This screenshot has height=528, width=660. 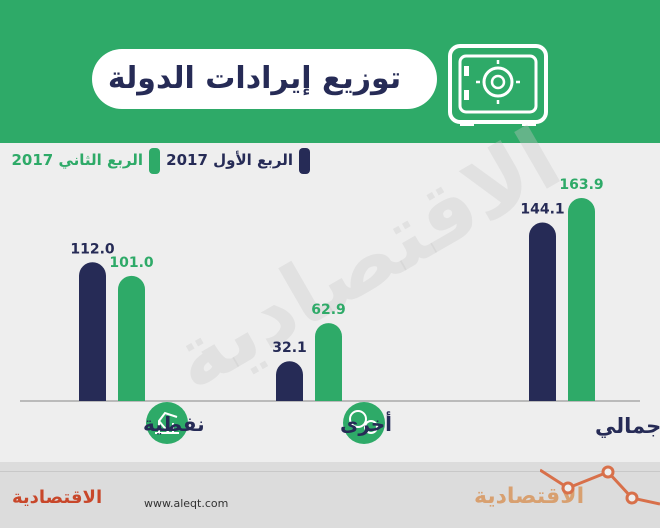 I want to click on category-label-2: أخرى, so click(x=366, y=423).